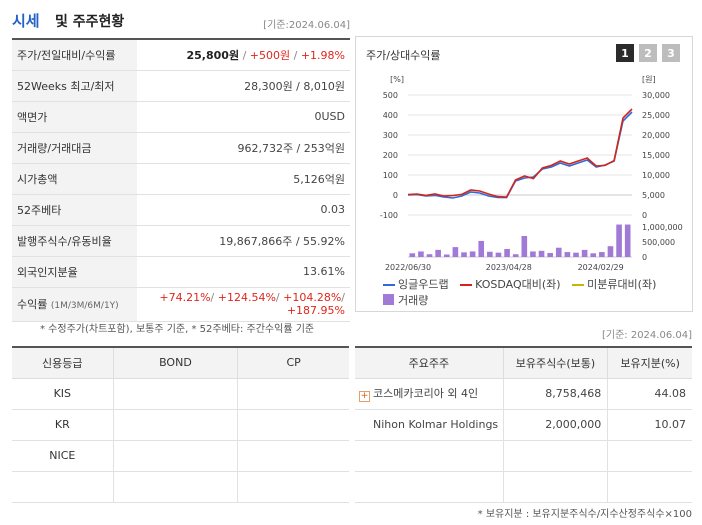 The height and width of the screenshot is (525, 702). What do you see at coordinates (656, 115) in the screenshot?
I see `right-tick-label: 25,000` at bounding box center [656, 115].